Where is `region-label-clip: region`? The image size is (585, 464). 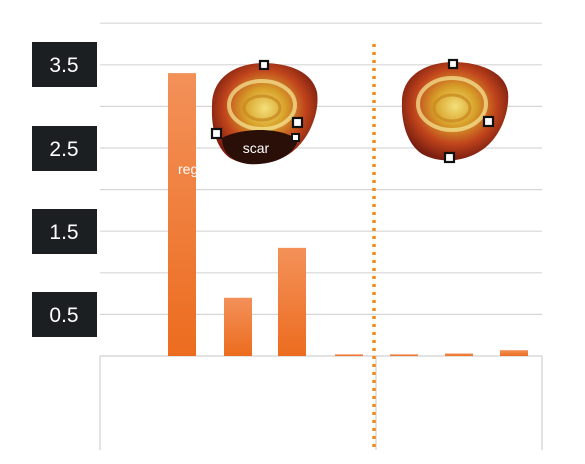 region-label-clip: region is located at coordinates (197, 169).